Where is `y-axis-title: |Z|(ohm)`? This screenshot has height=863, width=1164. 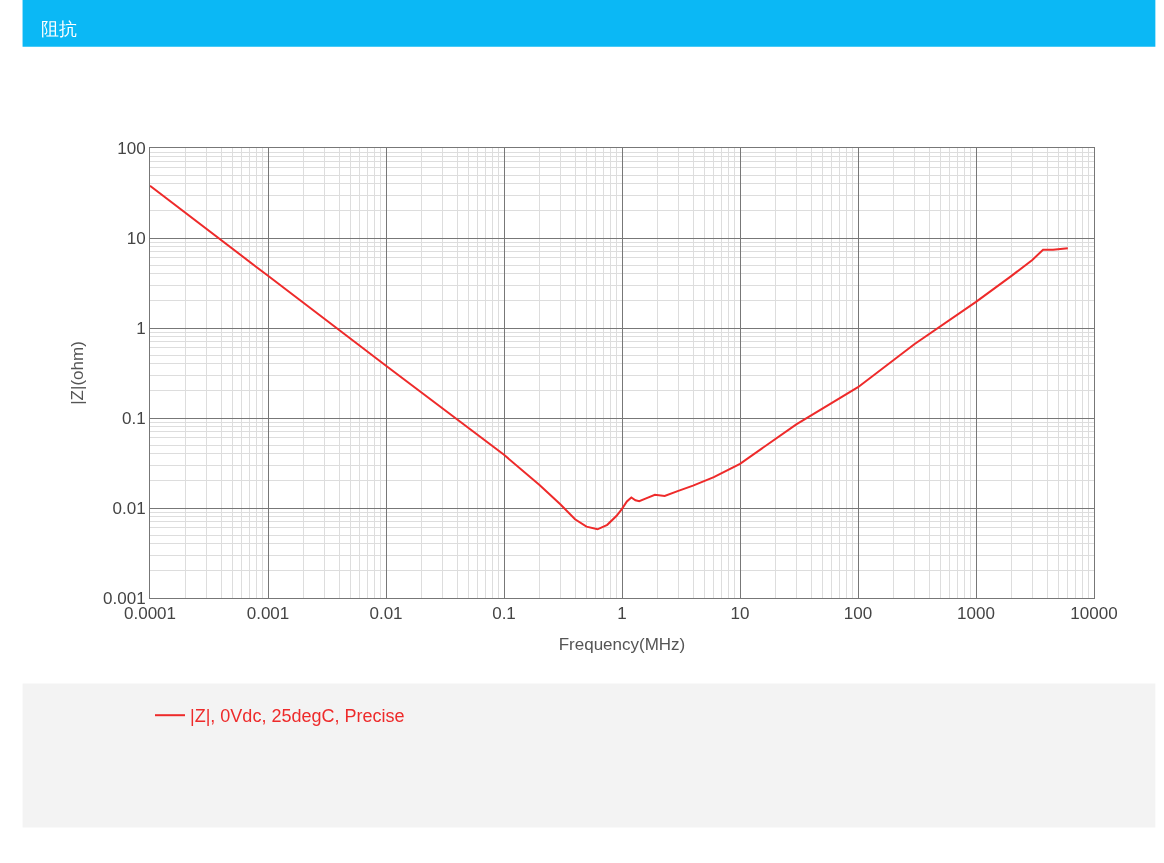
y-axis-title: |Z|(ohm) is located at coordinates (77, 373).